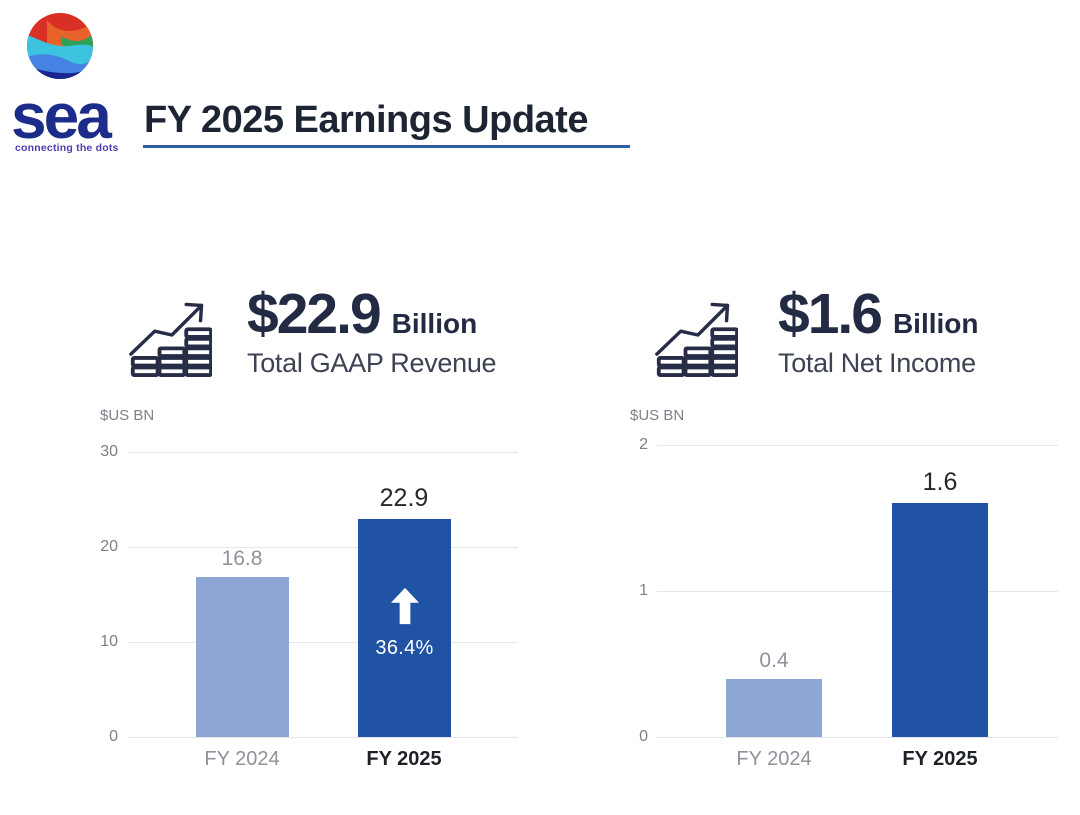 The image size is (1080, 815). What do you see at coordinates (774, 660) in the screenshot?
I see `value-label-fy2024: 0.4` at bounding box center [774, 660].